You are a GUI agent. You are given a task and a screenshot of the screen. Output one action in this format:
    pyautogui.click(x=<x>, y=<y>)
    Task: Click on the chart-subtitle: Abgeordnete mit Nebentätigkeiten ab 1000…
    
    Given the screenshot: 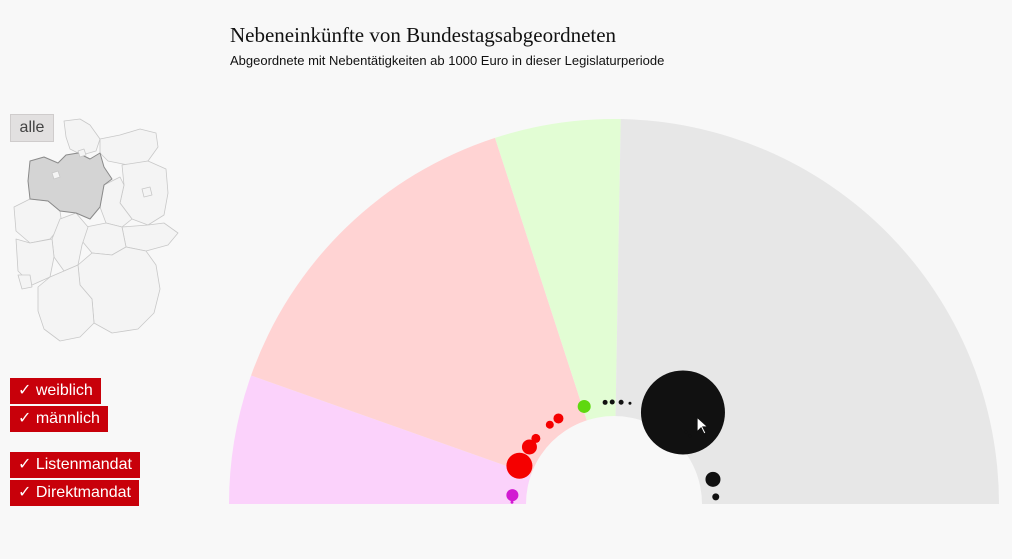 What is the action you would take?
    pyautogui.click(x=447, y=60)
    